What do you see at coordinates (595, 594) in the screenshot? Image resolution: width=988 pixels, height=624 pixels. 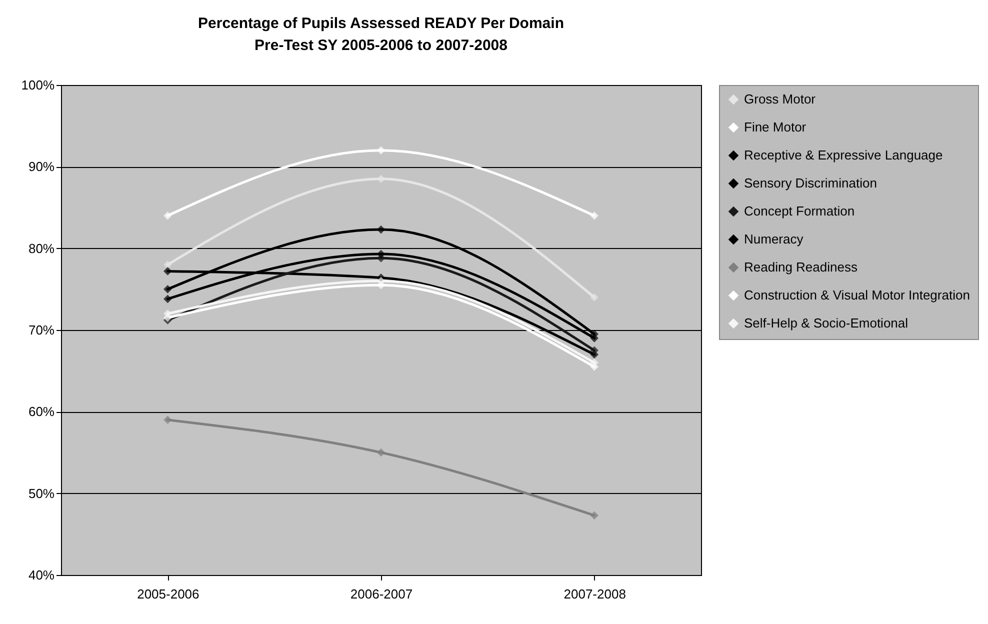 I see `x-tick-label: 2007-2008` at bounding box center [595, 594].